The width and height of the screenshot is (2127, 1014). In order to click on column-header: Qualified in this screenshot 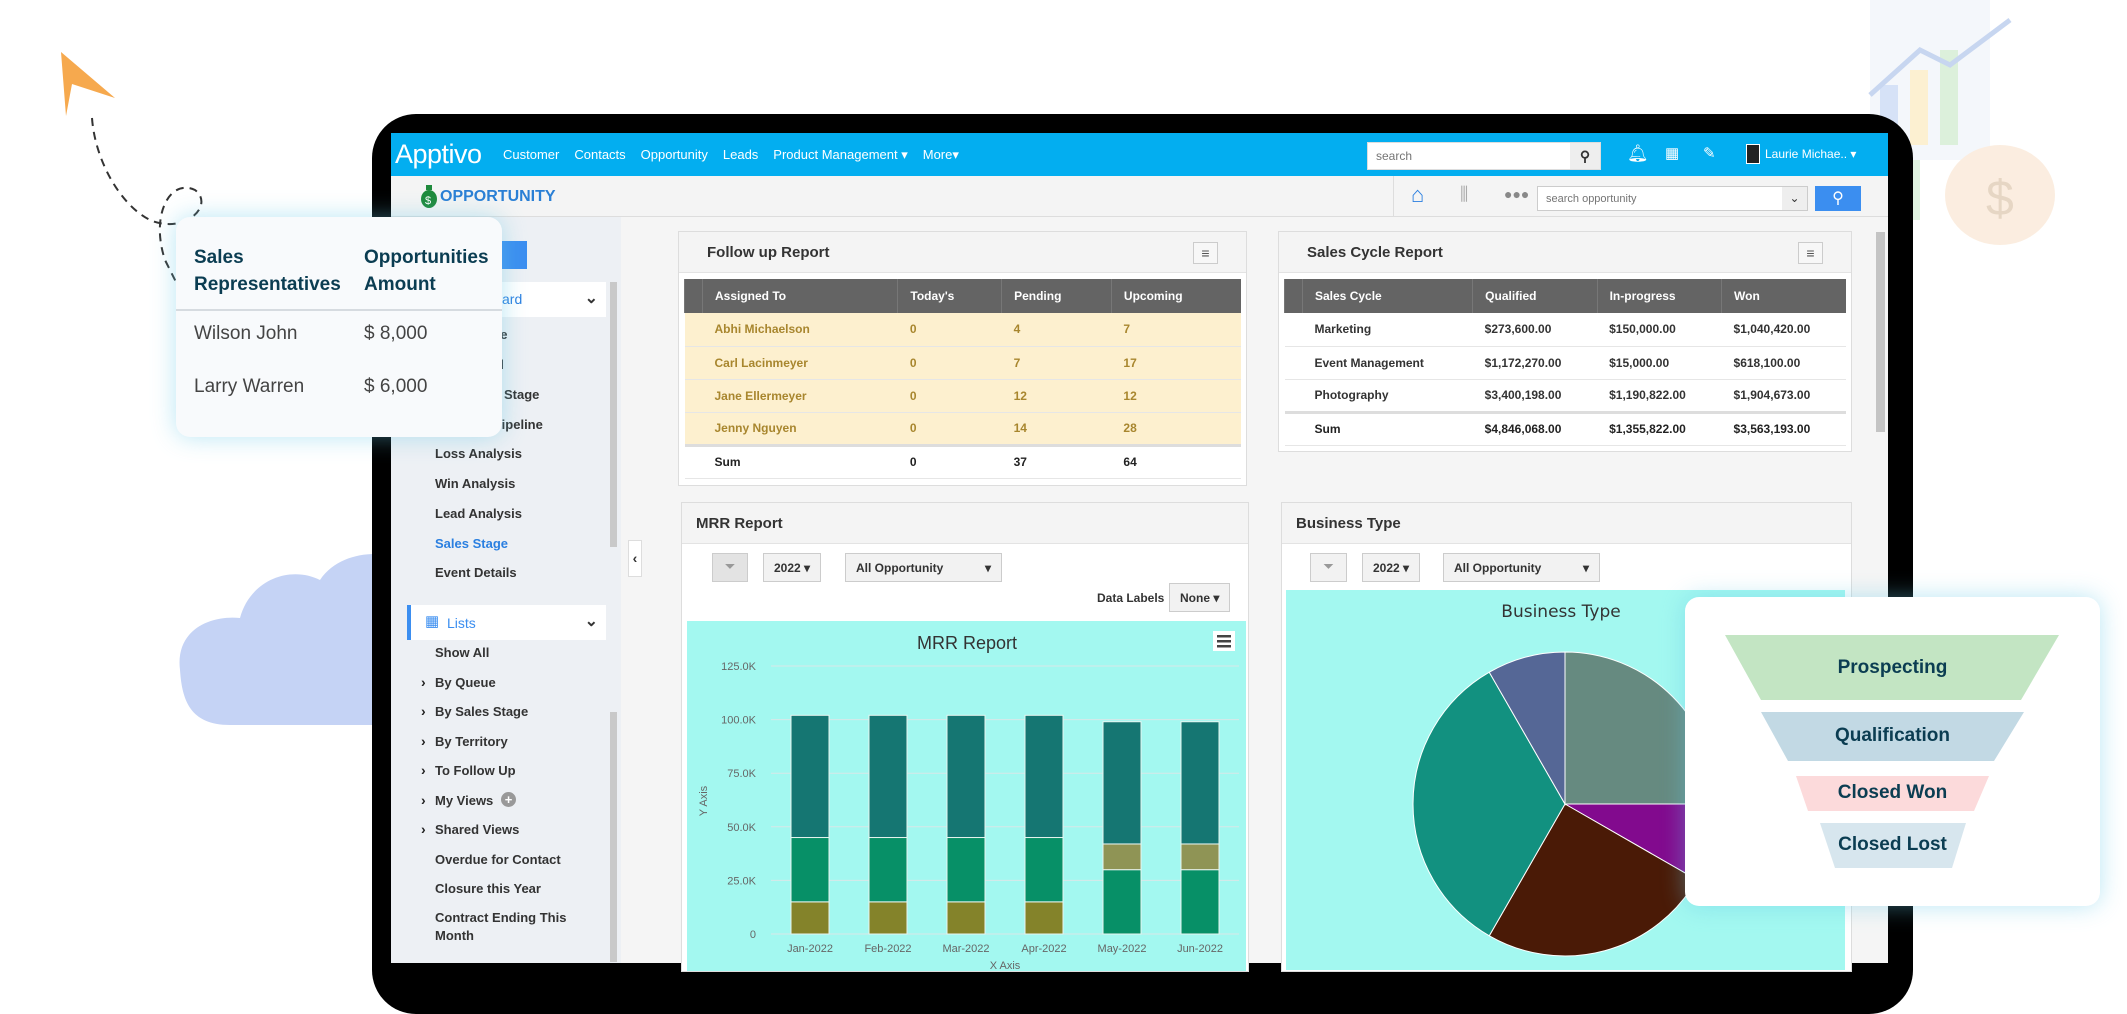, I will do `click(1535, 296)`.